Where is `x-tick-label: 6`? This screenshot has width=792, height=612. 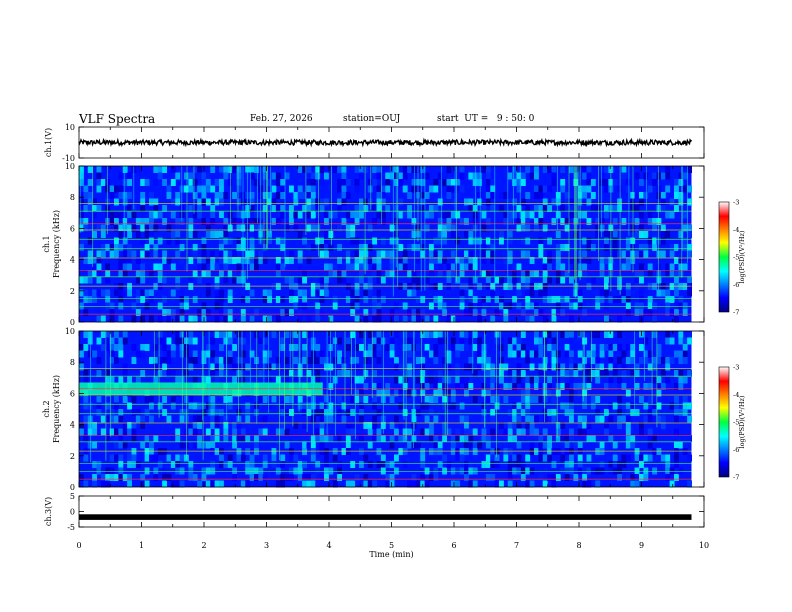
x-tick-label: 6 is located at coordinates (453, 545).